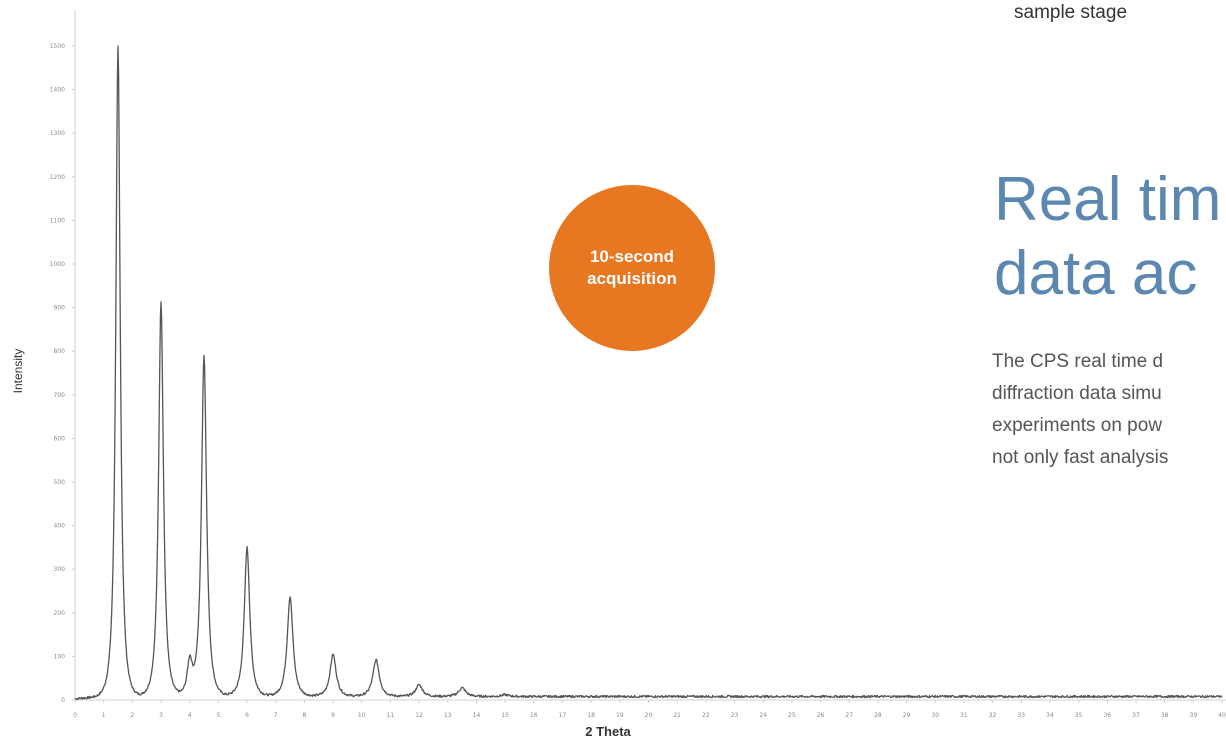 The image size is (1226, 744). What do you see at coordinates (878, 715) in the screenshot?
I see `x-tick-label: 28` at bounding box center [878, 715].